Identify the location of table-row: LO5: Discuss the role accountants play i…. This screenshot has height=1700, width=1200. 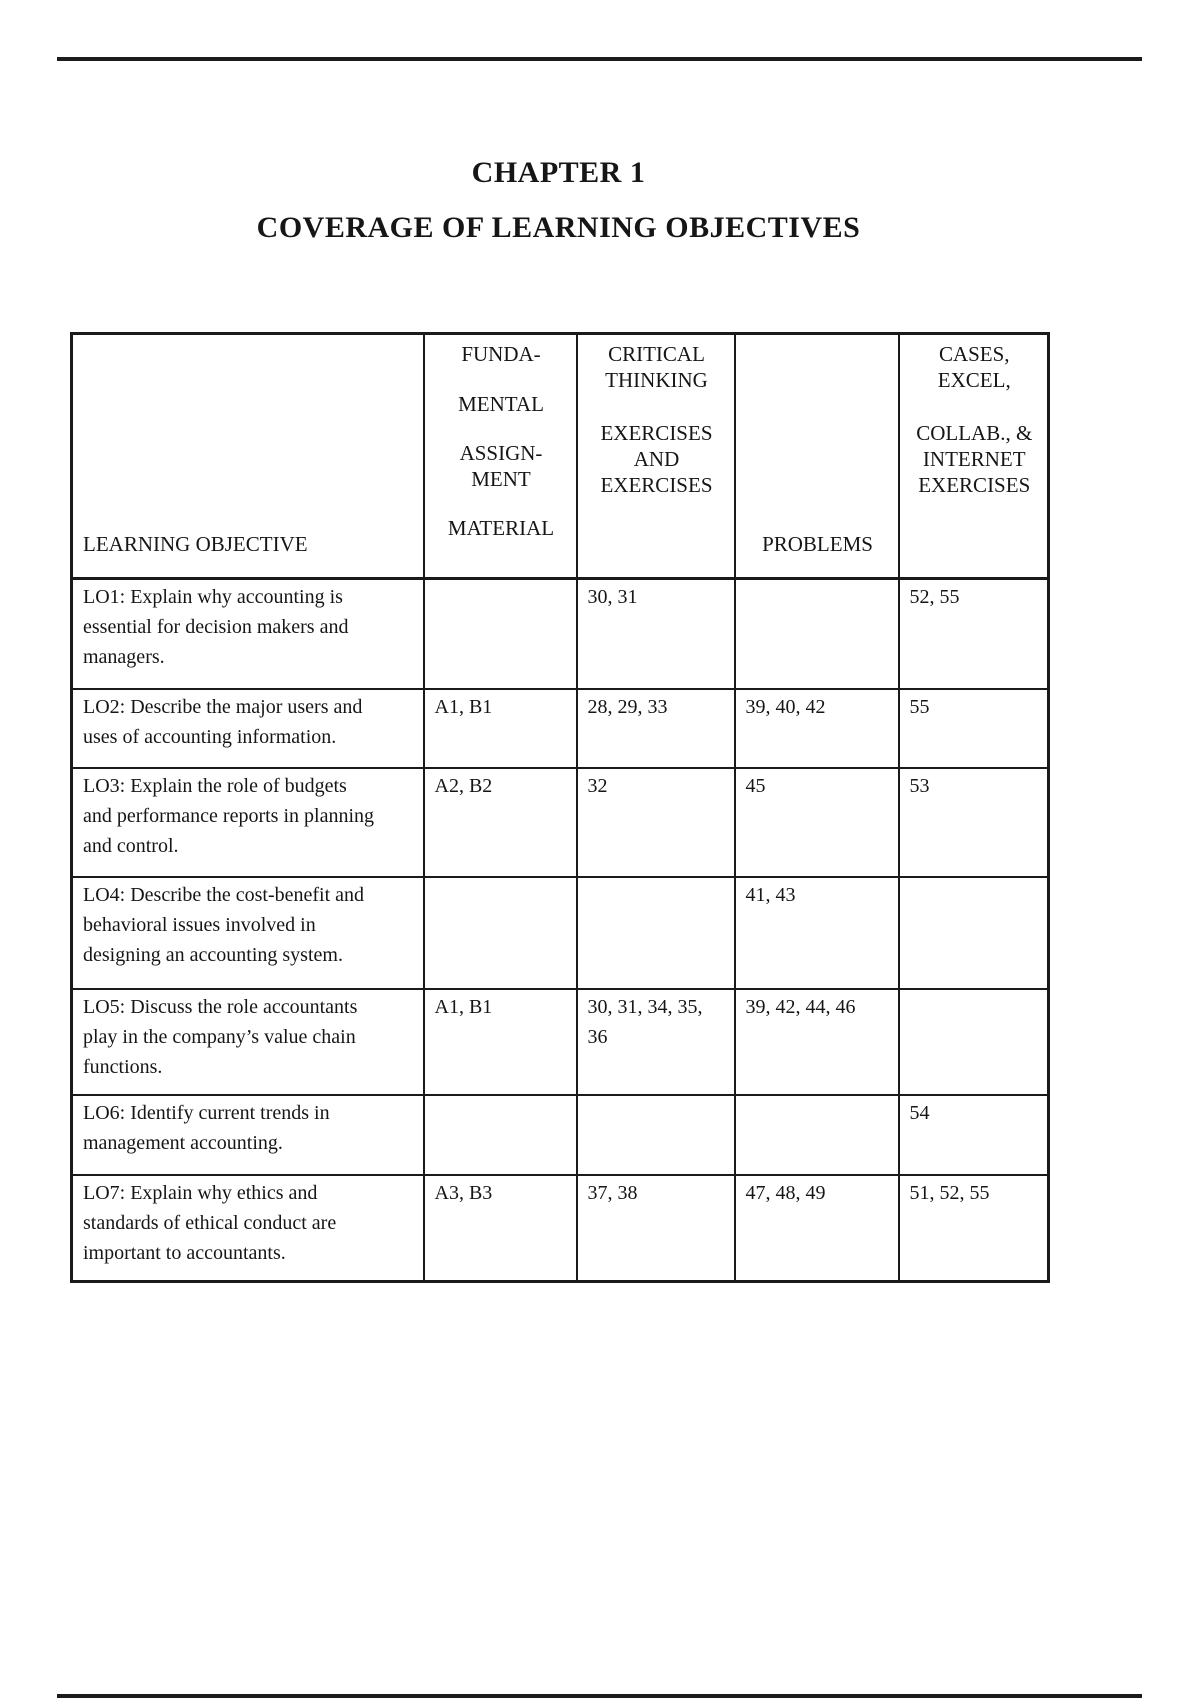
(560, 1041).